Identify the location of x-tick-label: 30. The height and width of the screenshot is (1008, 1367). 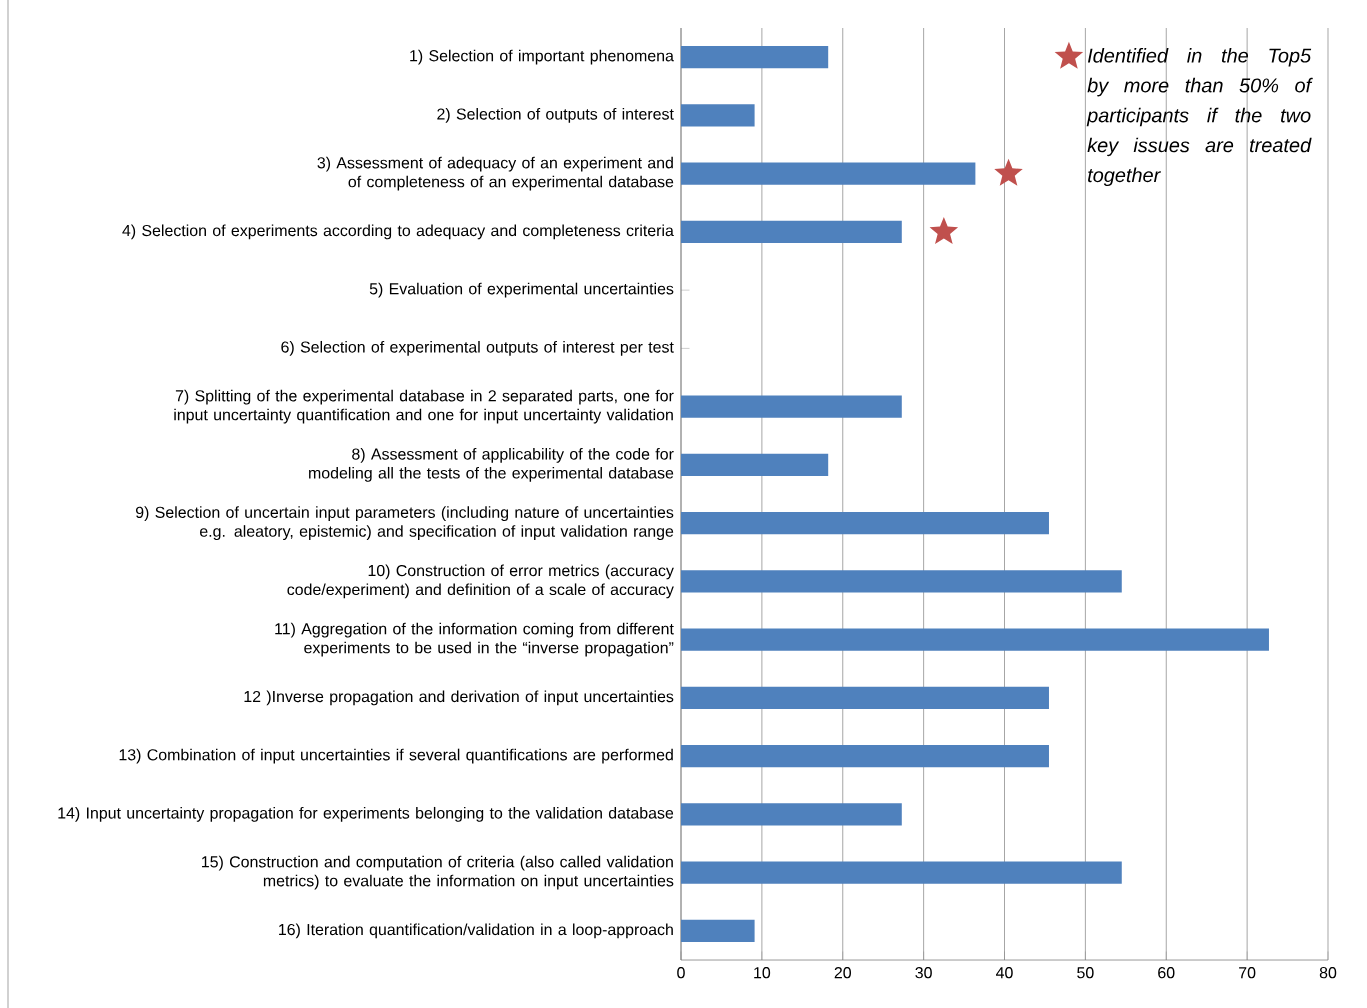
(923, 973).